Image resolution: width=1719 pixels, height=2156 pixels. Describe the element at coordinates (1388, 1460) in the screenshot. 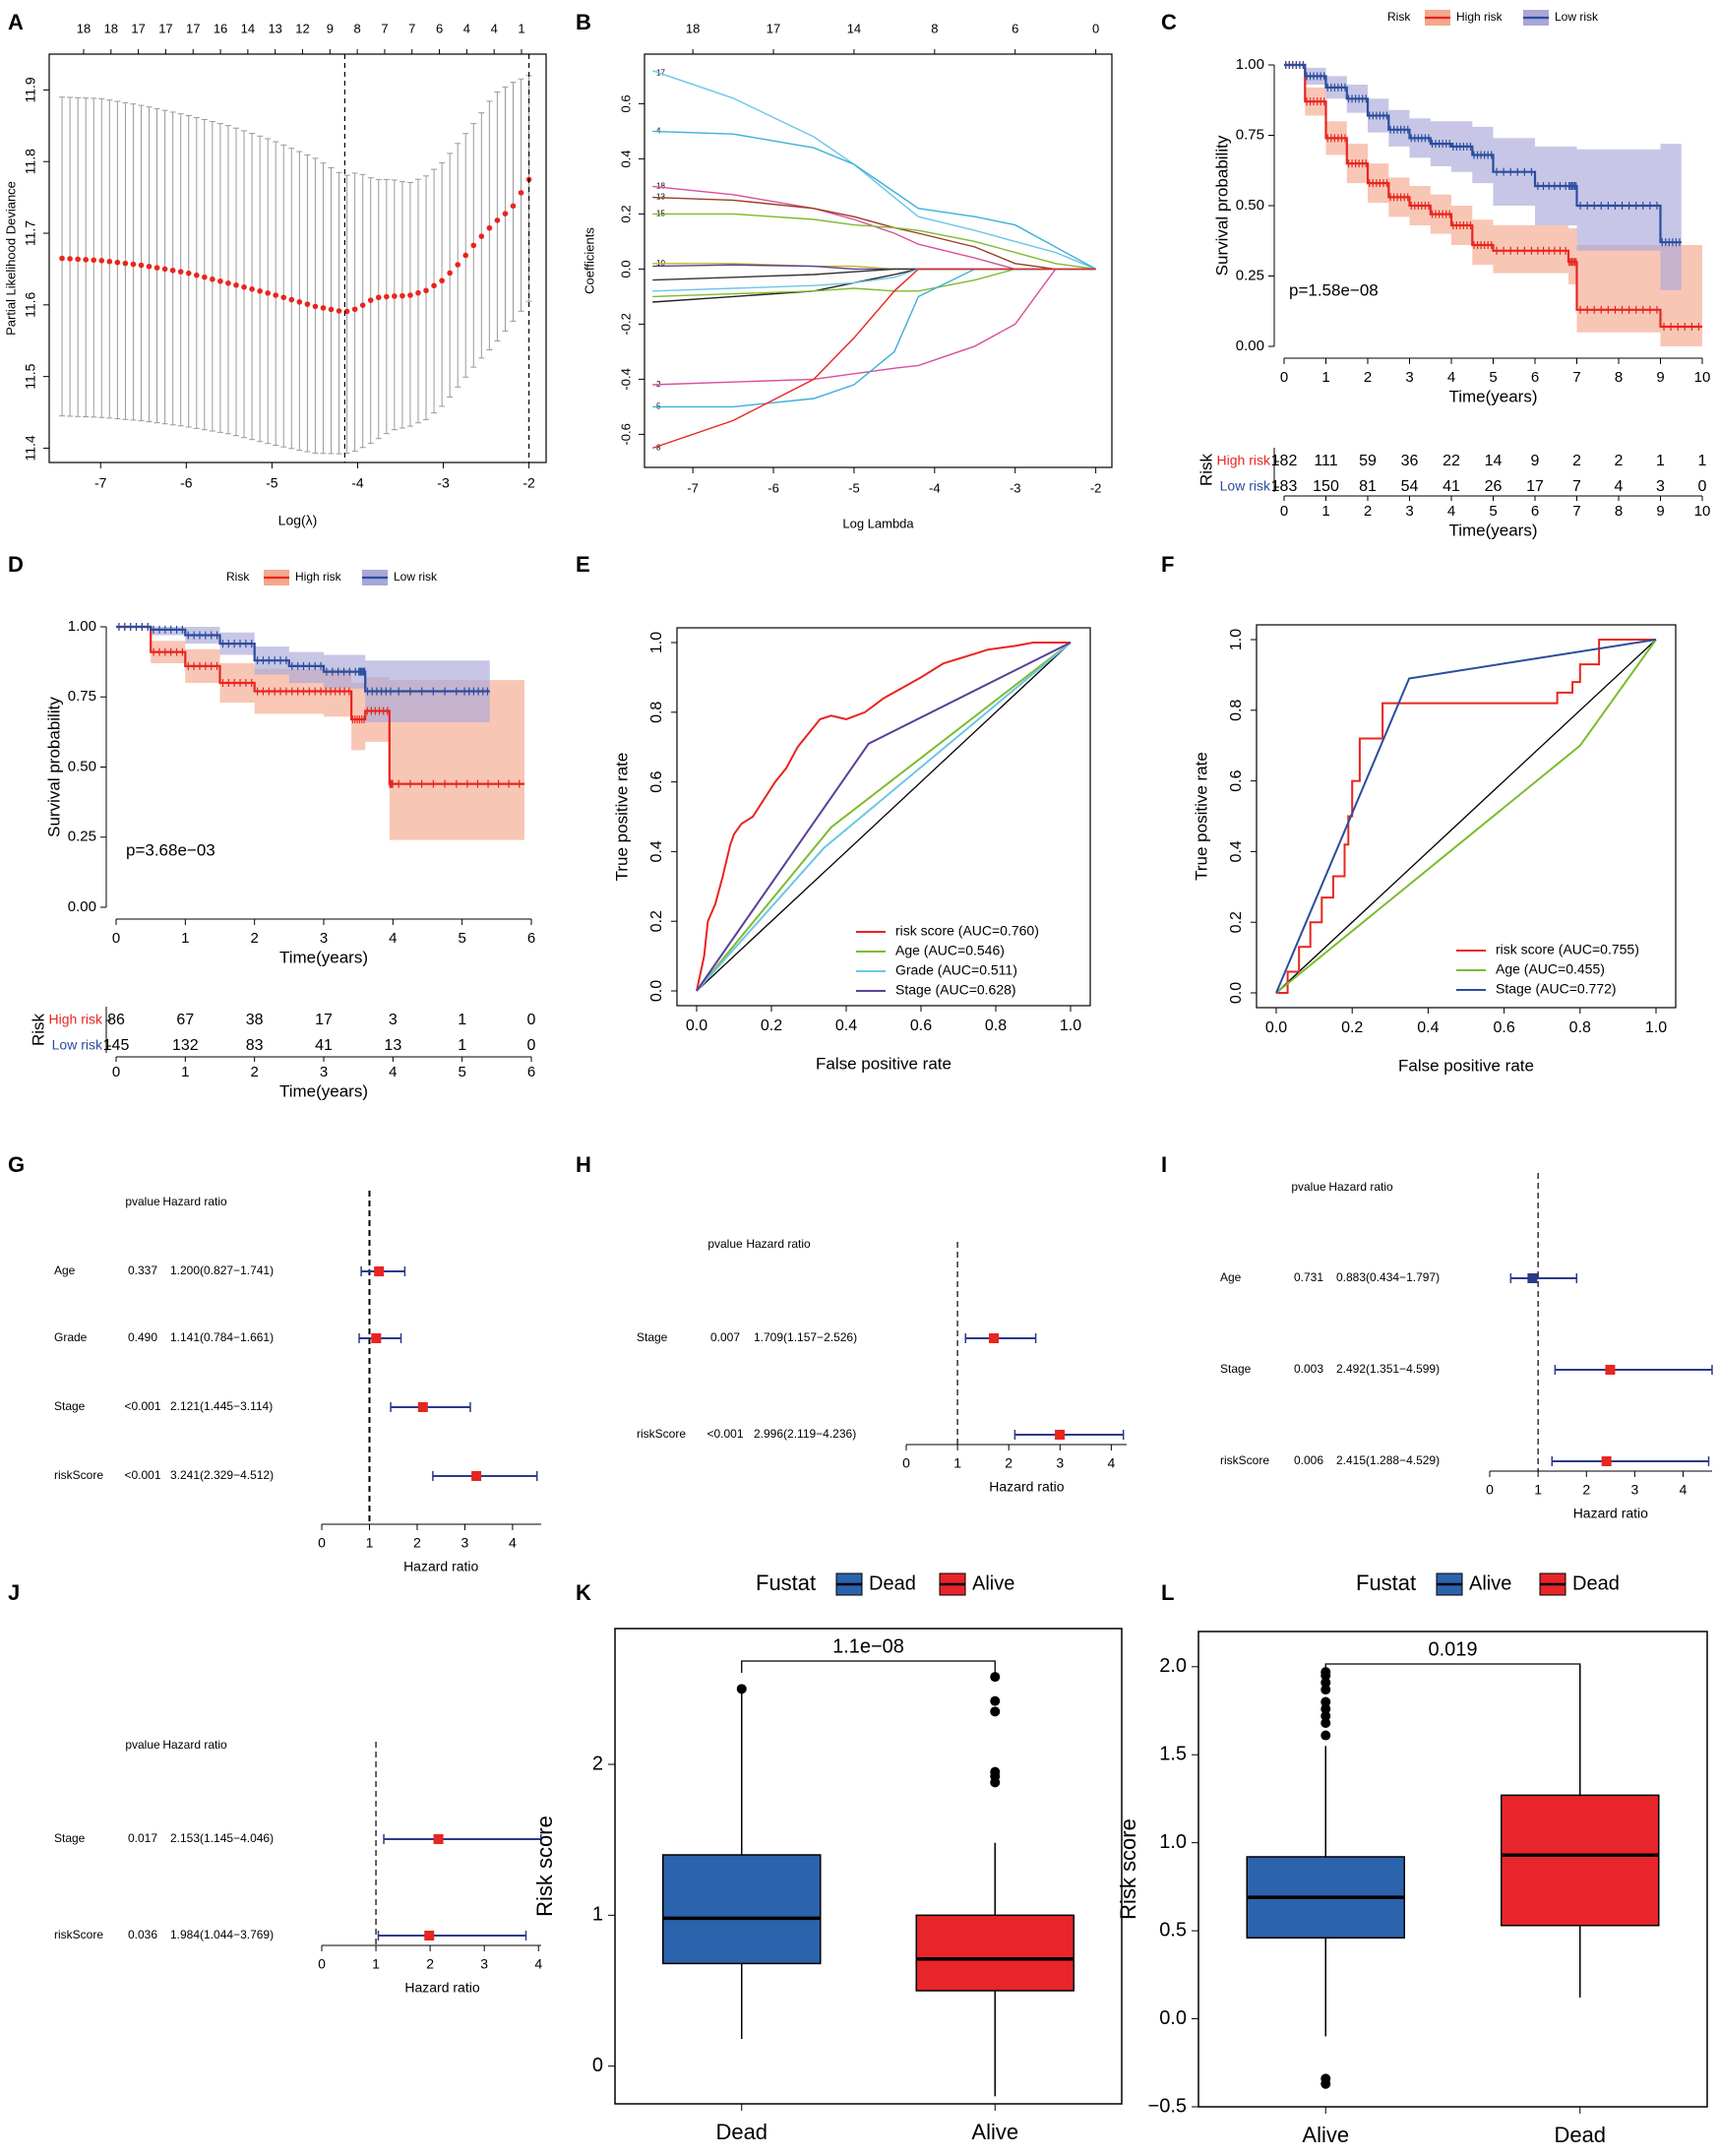

I see `hazard-ratio-cell: 2.415(1.288−4.529)` at that location.